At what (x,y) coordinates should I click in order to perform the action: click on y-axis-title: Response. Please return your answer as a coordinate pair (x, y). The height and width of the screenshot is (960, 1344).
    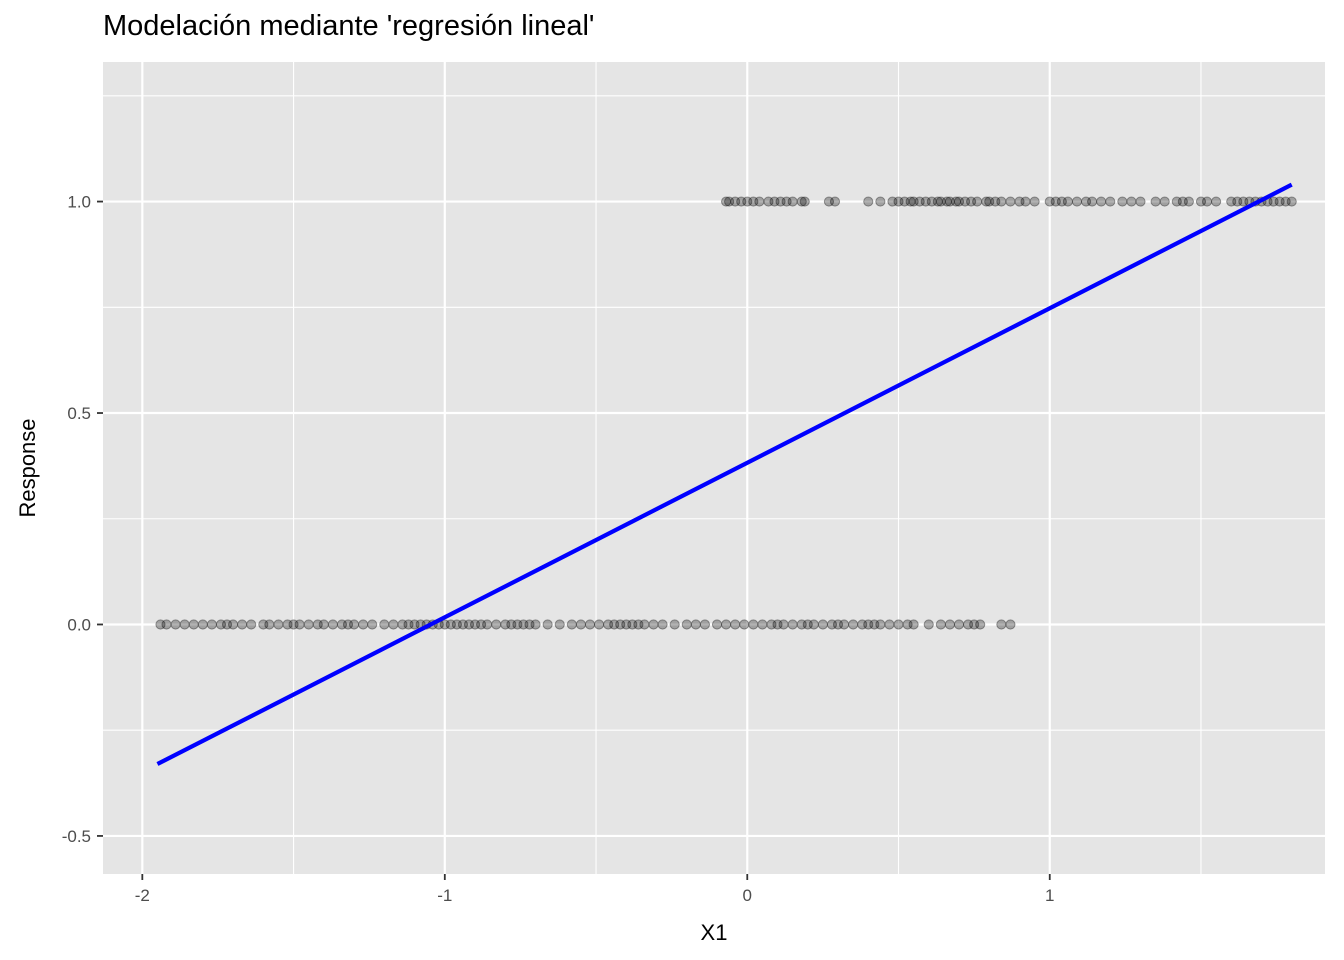
    Looking at the image, I should click on (27, 467).